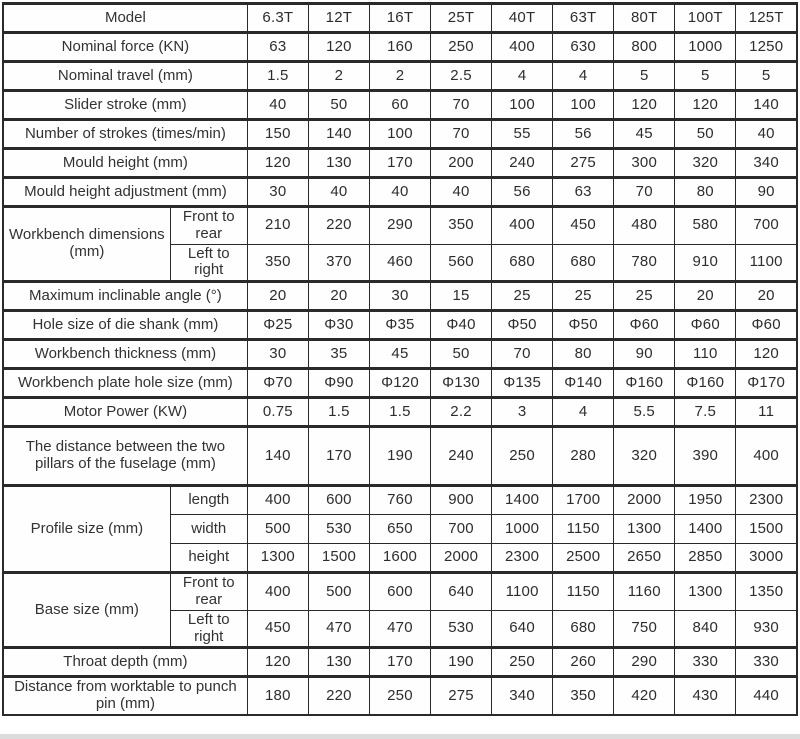 The height and width of the screenshot is (739, 800). Describe the element at coordinates (277, 17) in the screenshot. I see `column-header: 6.3T` at that location.